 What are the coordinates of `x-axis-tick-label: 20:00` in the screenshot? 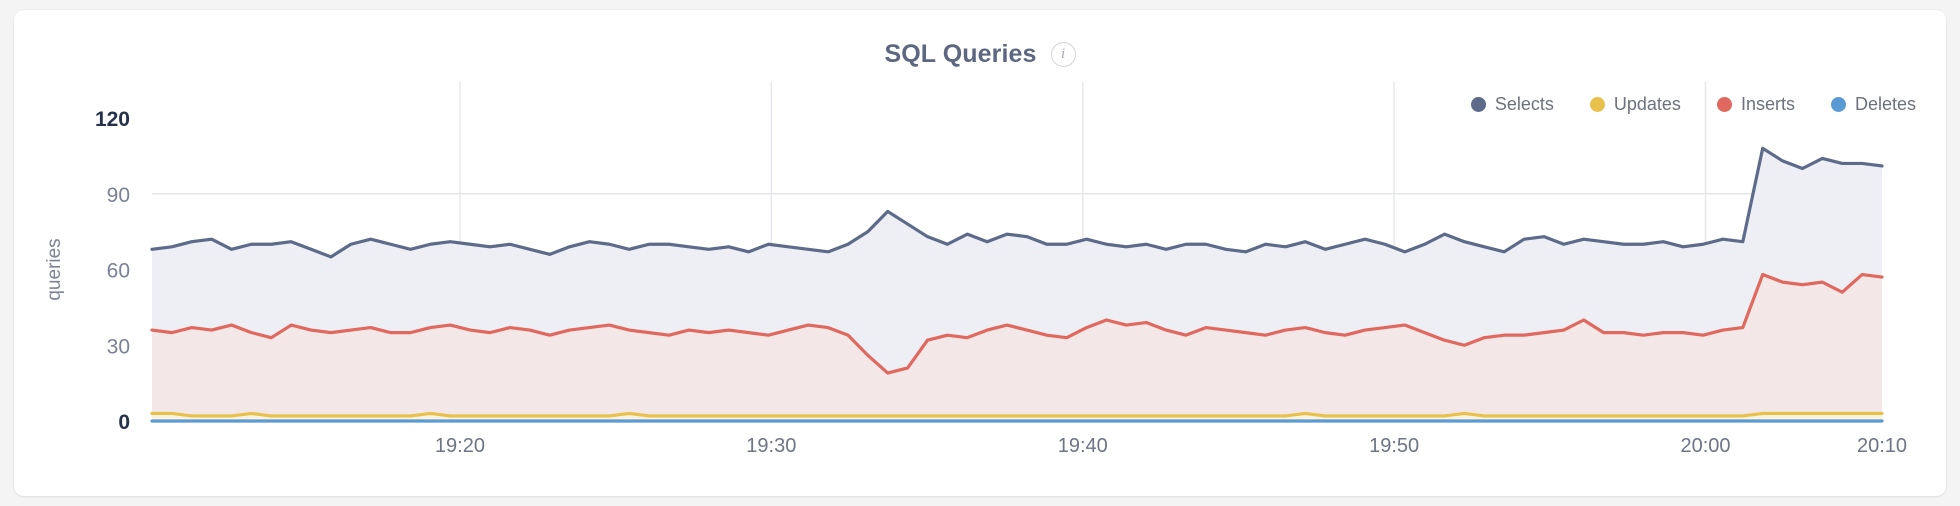 It's located at (1706, 446).